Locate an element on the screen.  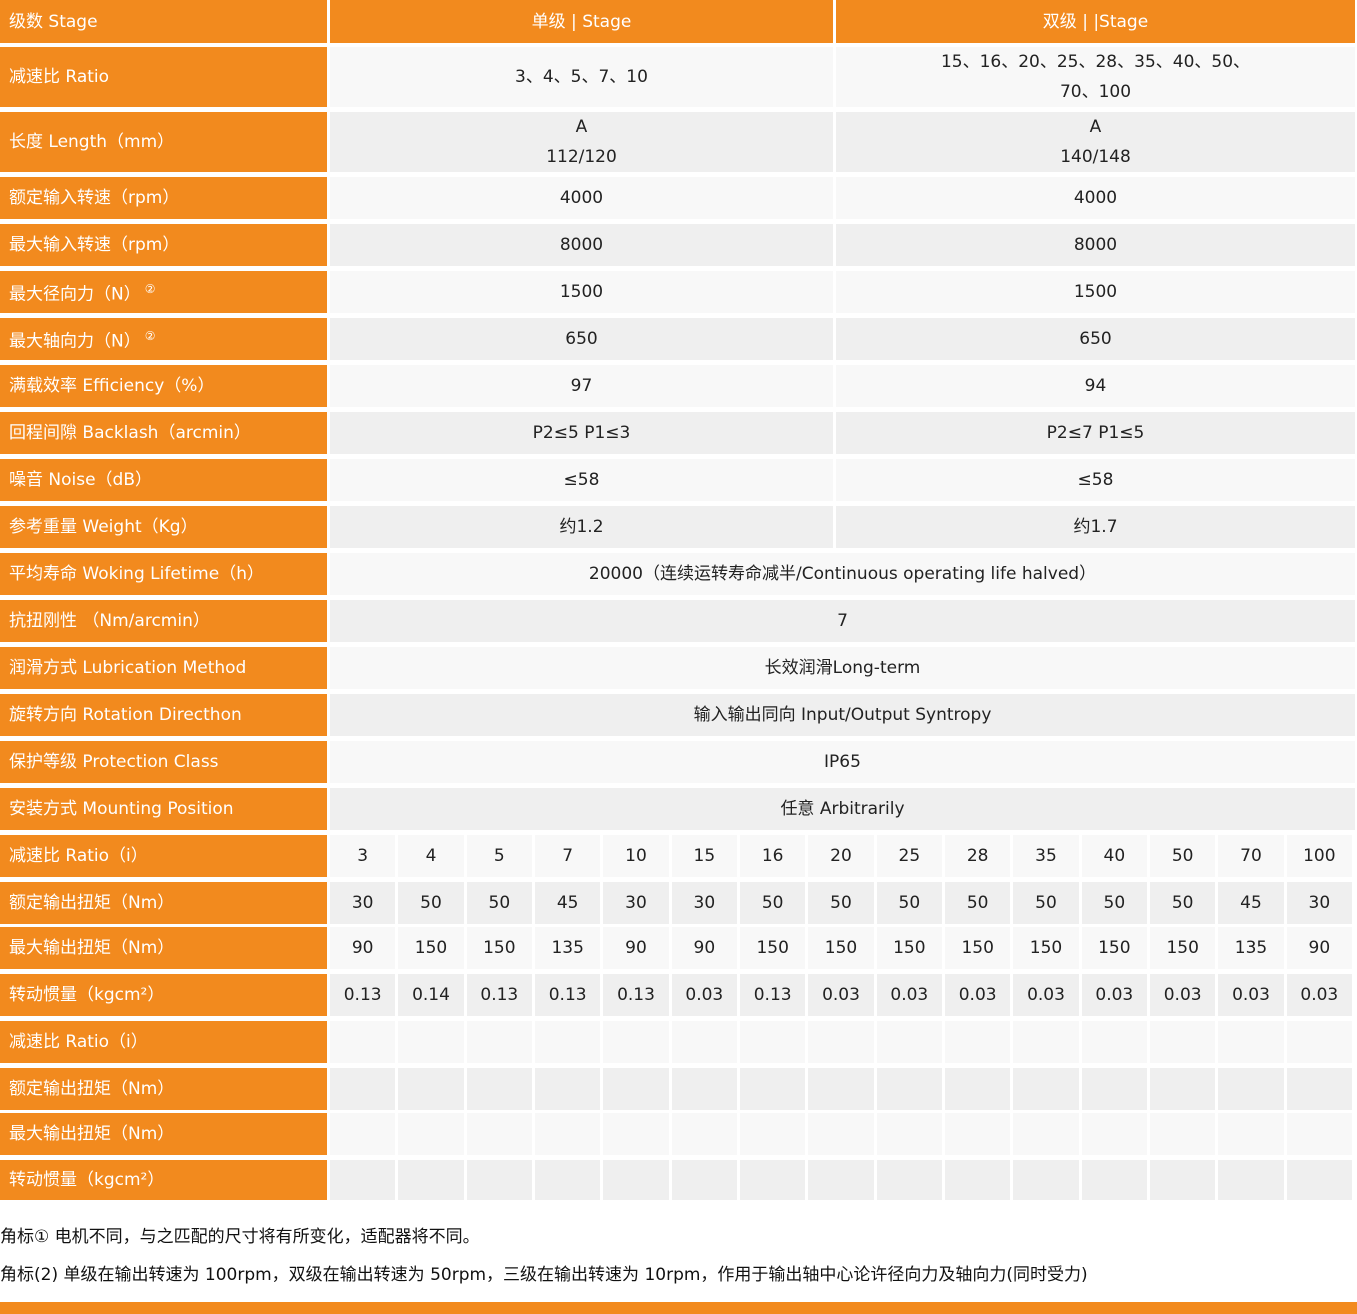
grid-cell: 0.14 is located at coordinates (431, 995).